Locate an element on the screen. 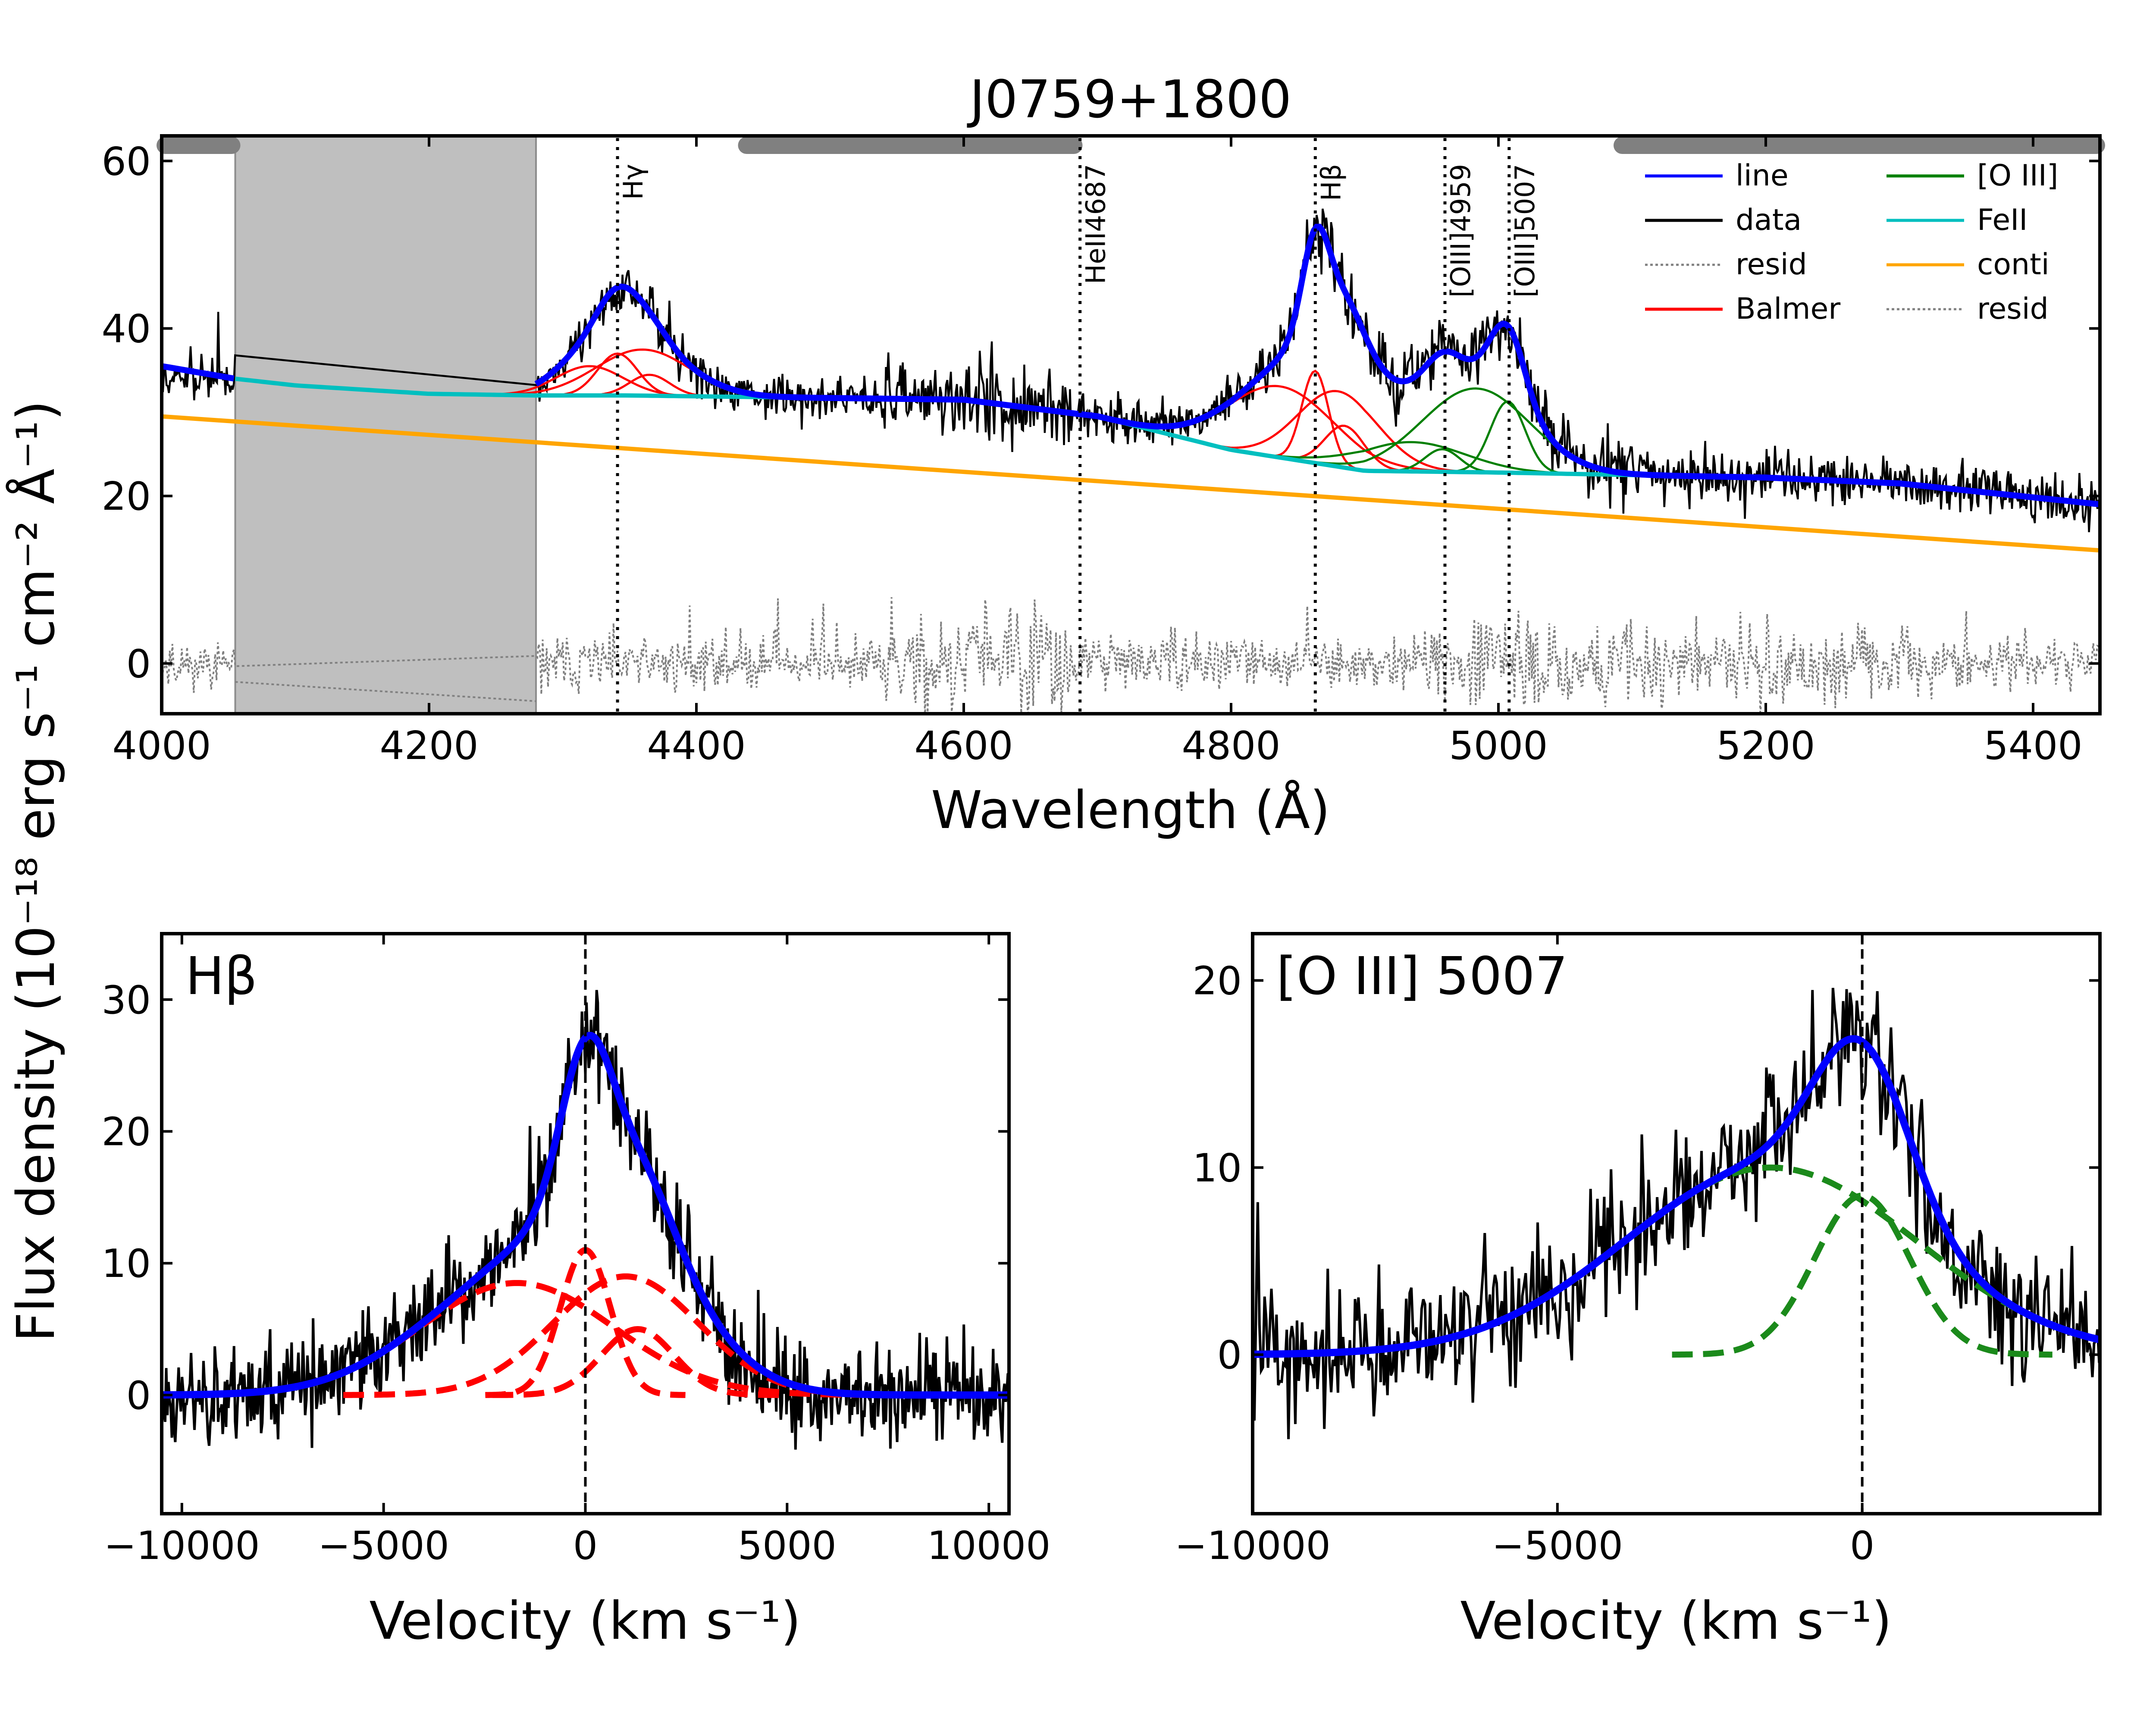 The width and height of the screenshot is (2156, 1725). spectrum-x-axis-label: Wavelength (Å) is located at coordinates (1130, 810).